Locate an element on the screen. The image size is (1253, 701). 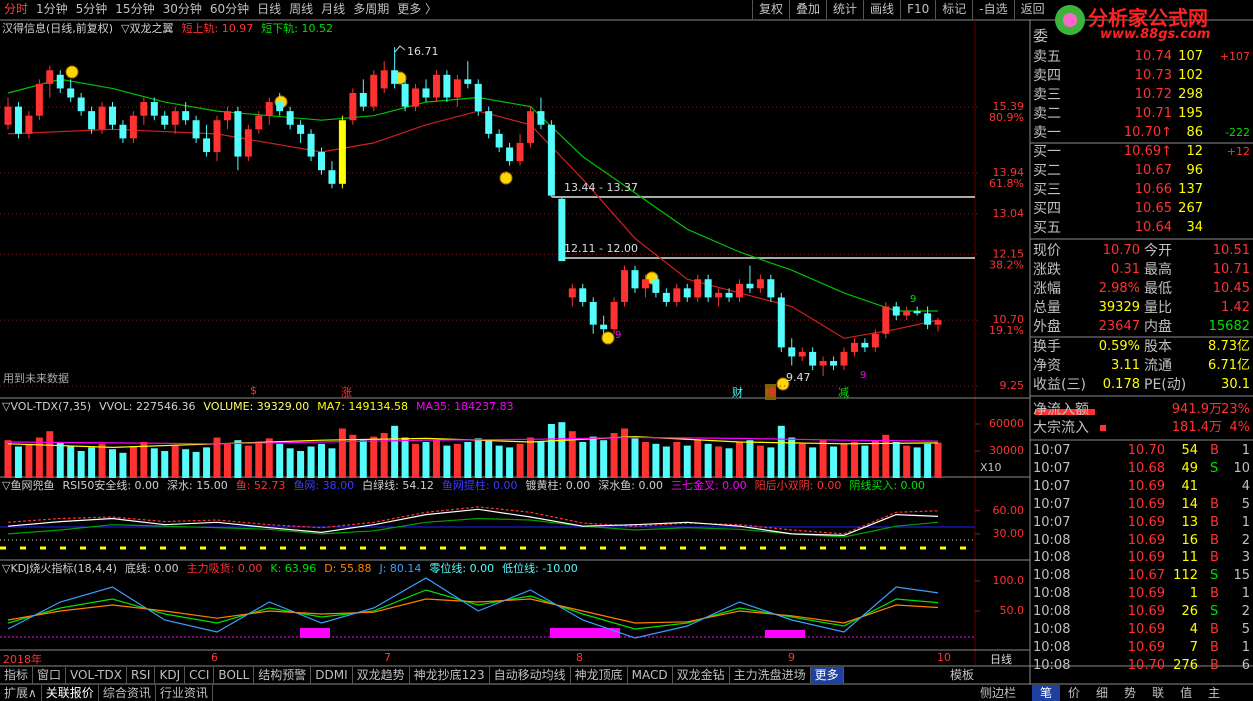
fib-label: 19.1% is located at coordinates (1006, 330).